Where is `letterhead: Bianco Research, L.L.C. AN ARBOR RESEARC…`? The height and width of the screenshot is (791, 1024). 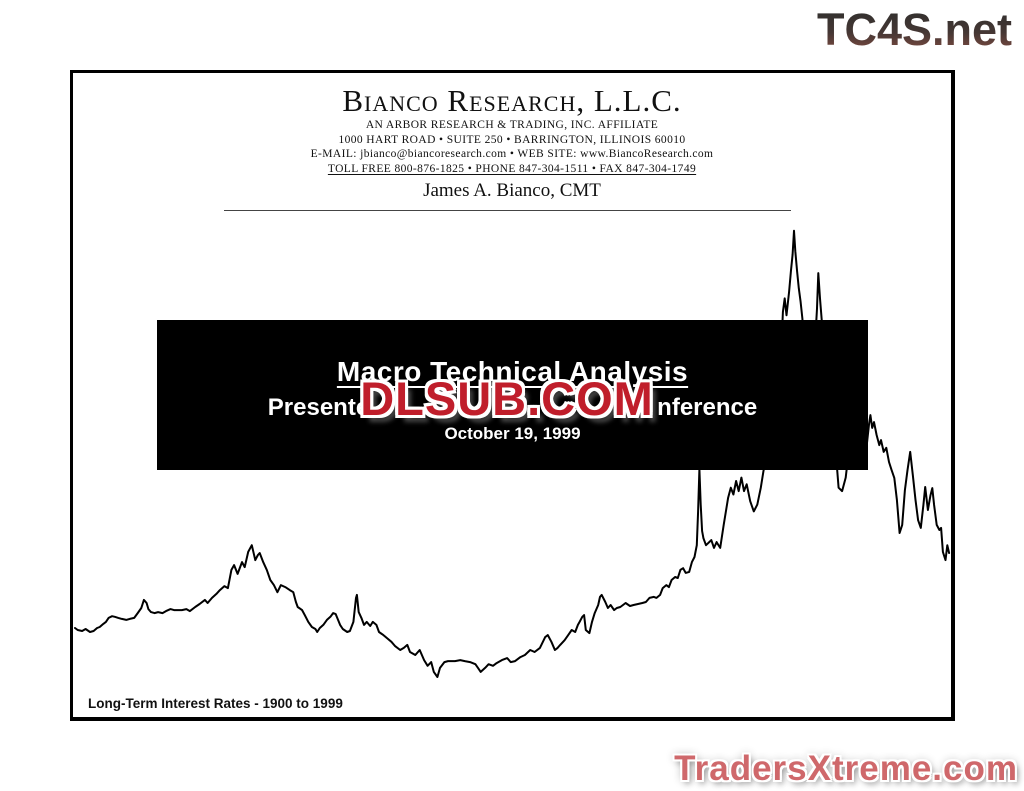 letterhead: Bianco Research, L.L.C. AN ARBOR RESEARC… is located at coordinates (512, 143).